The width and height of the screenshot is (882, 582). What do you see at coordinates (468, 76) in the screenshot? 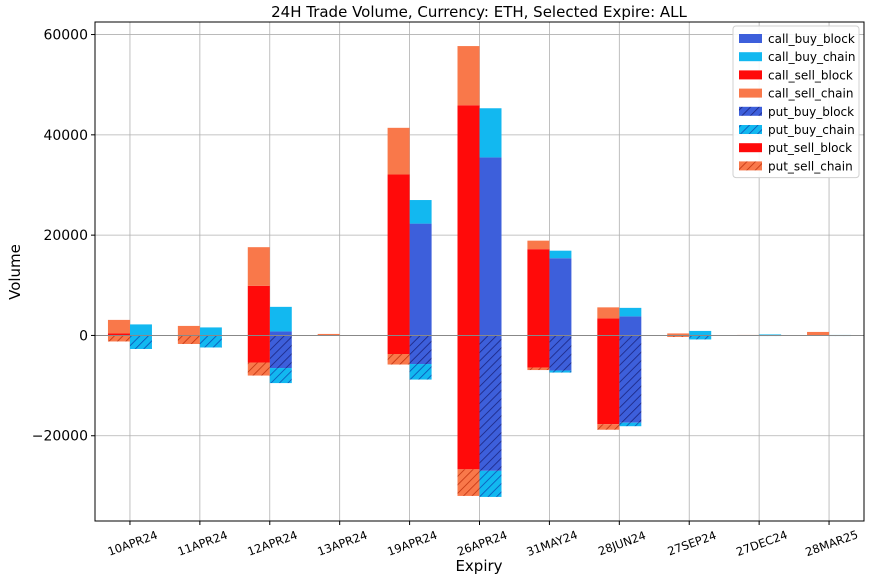
I see `bar-call-sell-chain-26apr24` at bounding box center [468, 76].